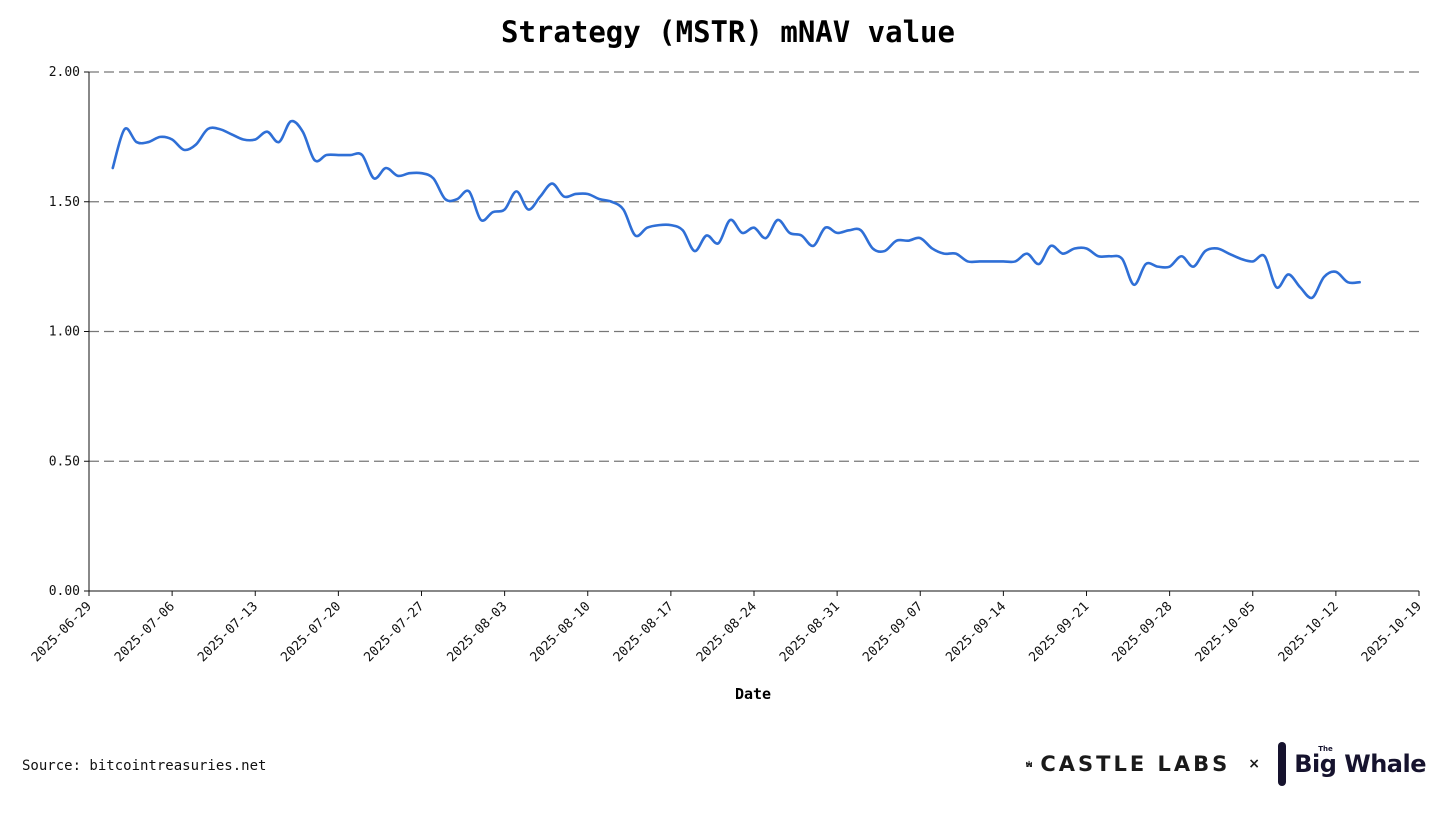 This screenshot has width=1456, height=819. What do you see at coordinates (64, 461) in the screenshot?
I see `y-tick-label: 0.50` at bounding box center [64, 461].